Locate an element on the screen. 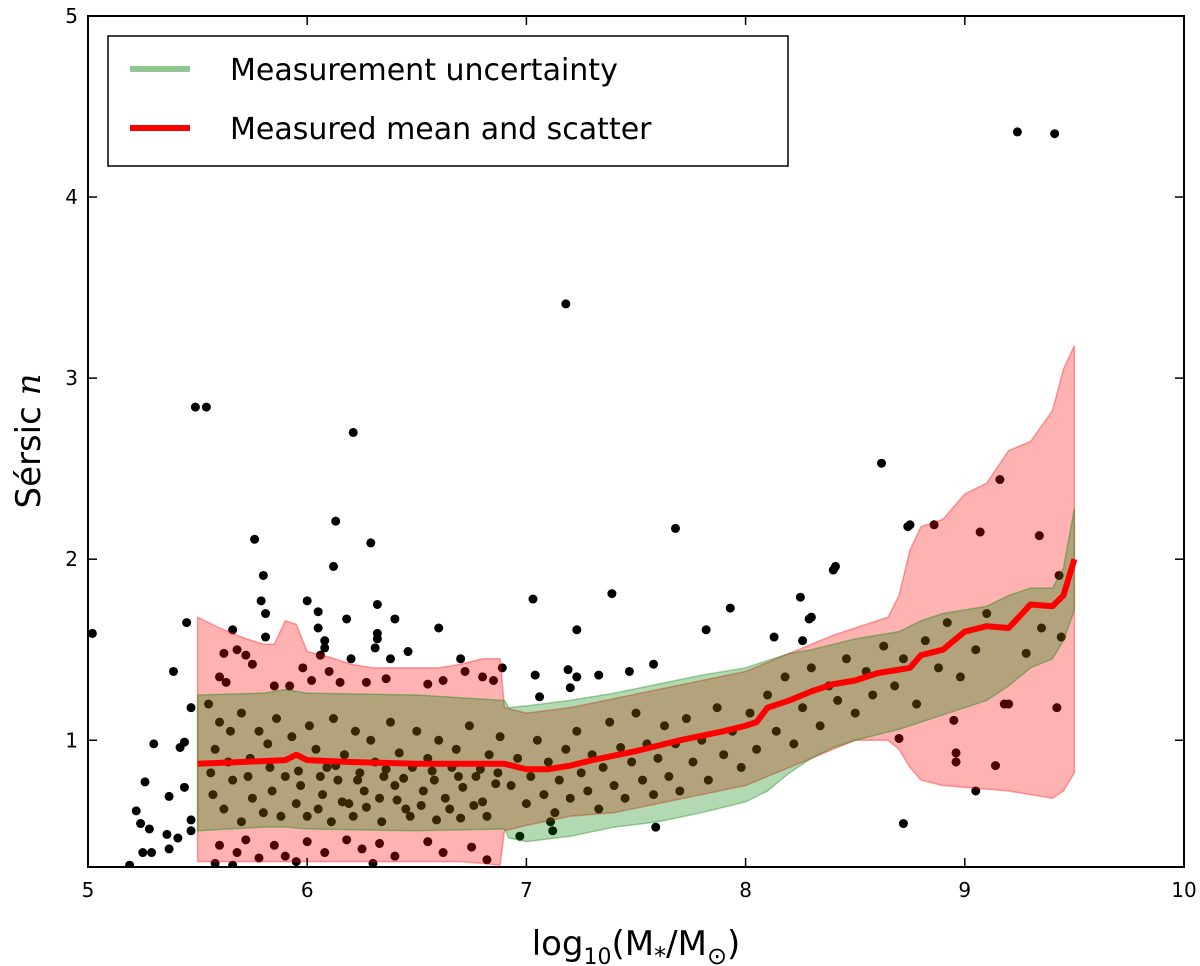 The width and height of the screenshot is (1200, 966). x-tick-label: 8 is located at coordinates (745, 890).